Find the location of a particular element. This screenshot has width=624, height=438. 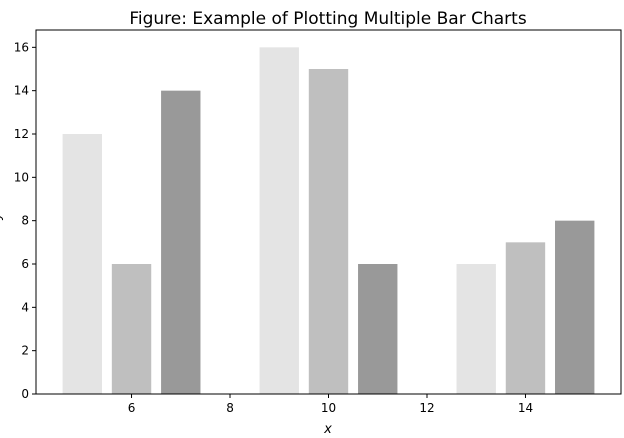

y-axis-label: y is located at coordinates (2, 216).